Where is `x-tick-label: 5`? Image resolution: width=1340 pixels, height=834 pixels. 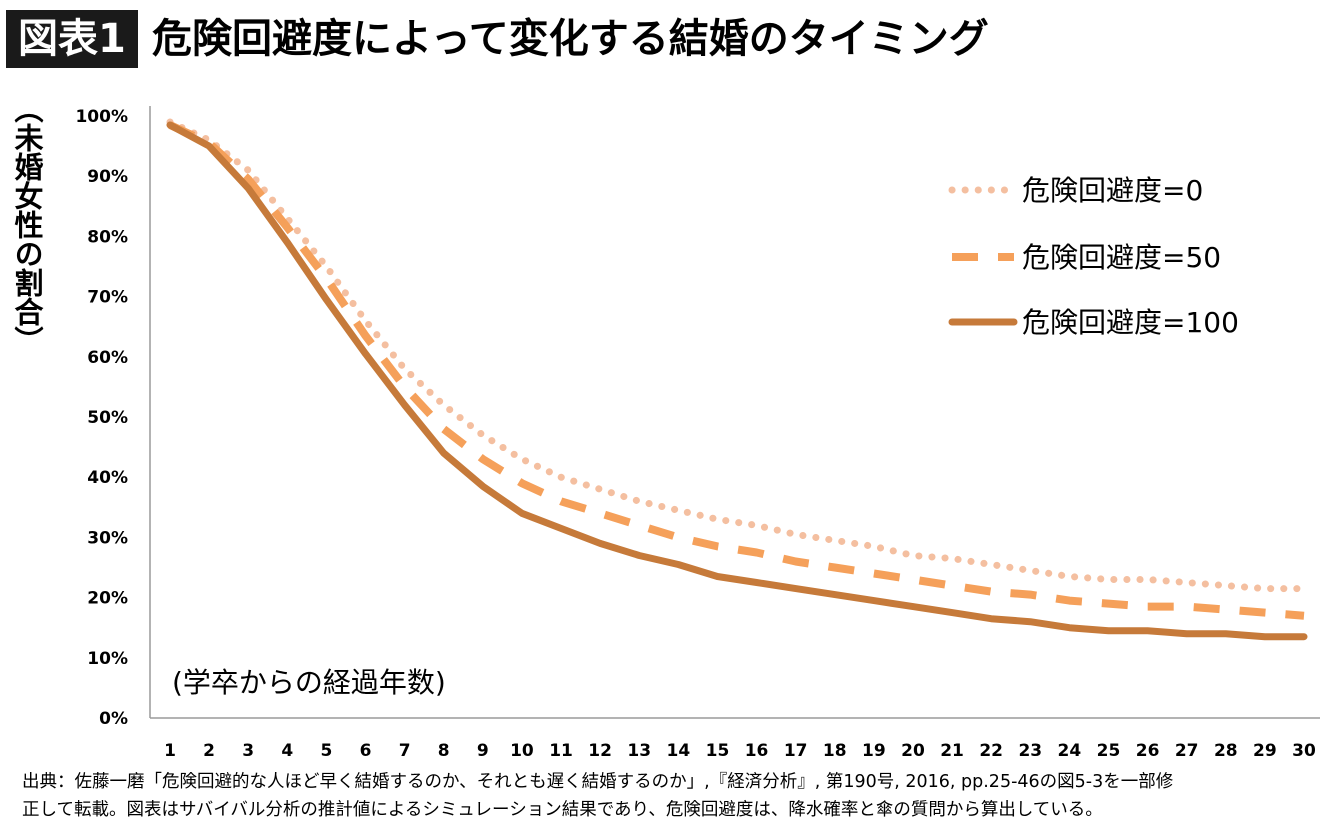
x-tick-label: 5 is located at coordinates (326, 751).